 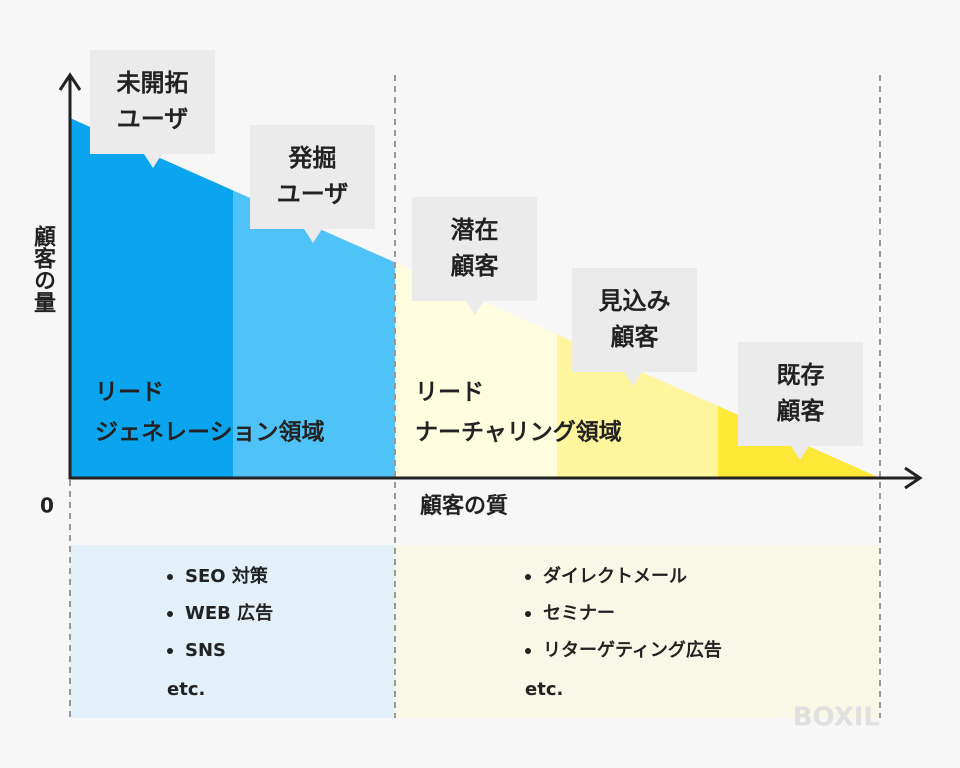 I want to click on list-item: WEB 広告, so click(x=229, y=613).